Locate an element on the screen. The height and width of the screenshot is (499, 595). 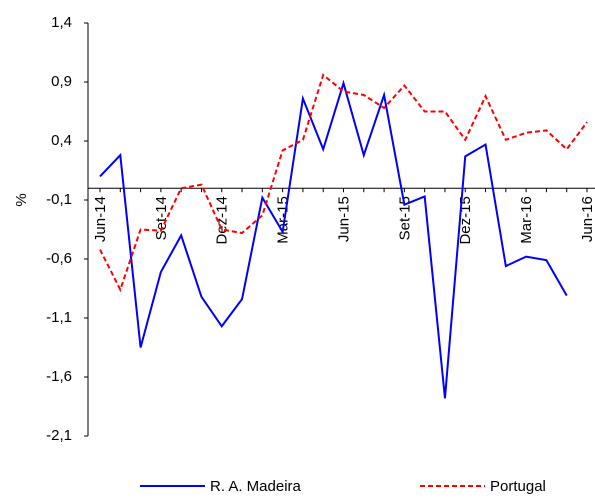
x-tick-label: Mar-16 is located at coordinates (526, 220).